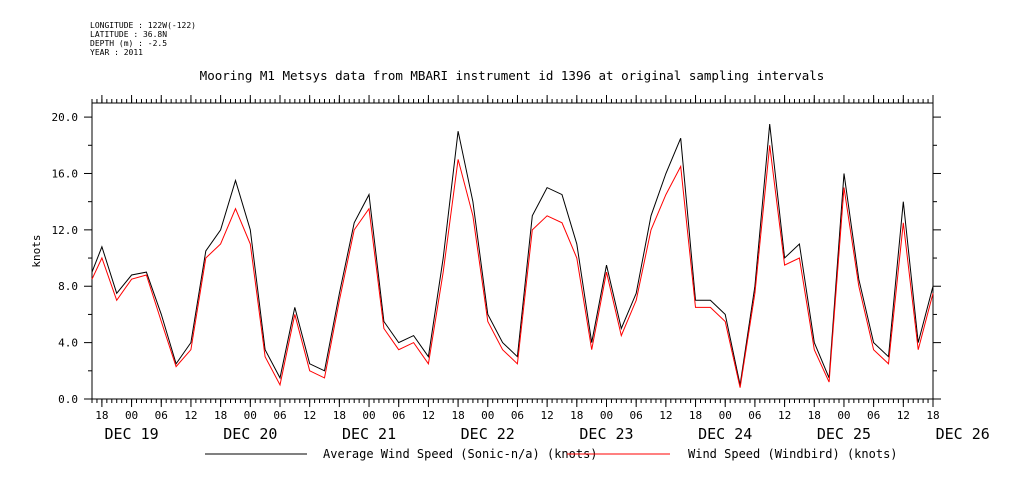 The width and height of the screenshot is (1009, 504). I want to click on x-day-label: DEC 21, so click(369, 434).